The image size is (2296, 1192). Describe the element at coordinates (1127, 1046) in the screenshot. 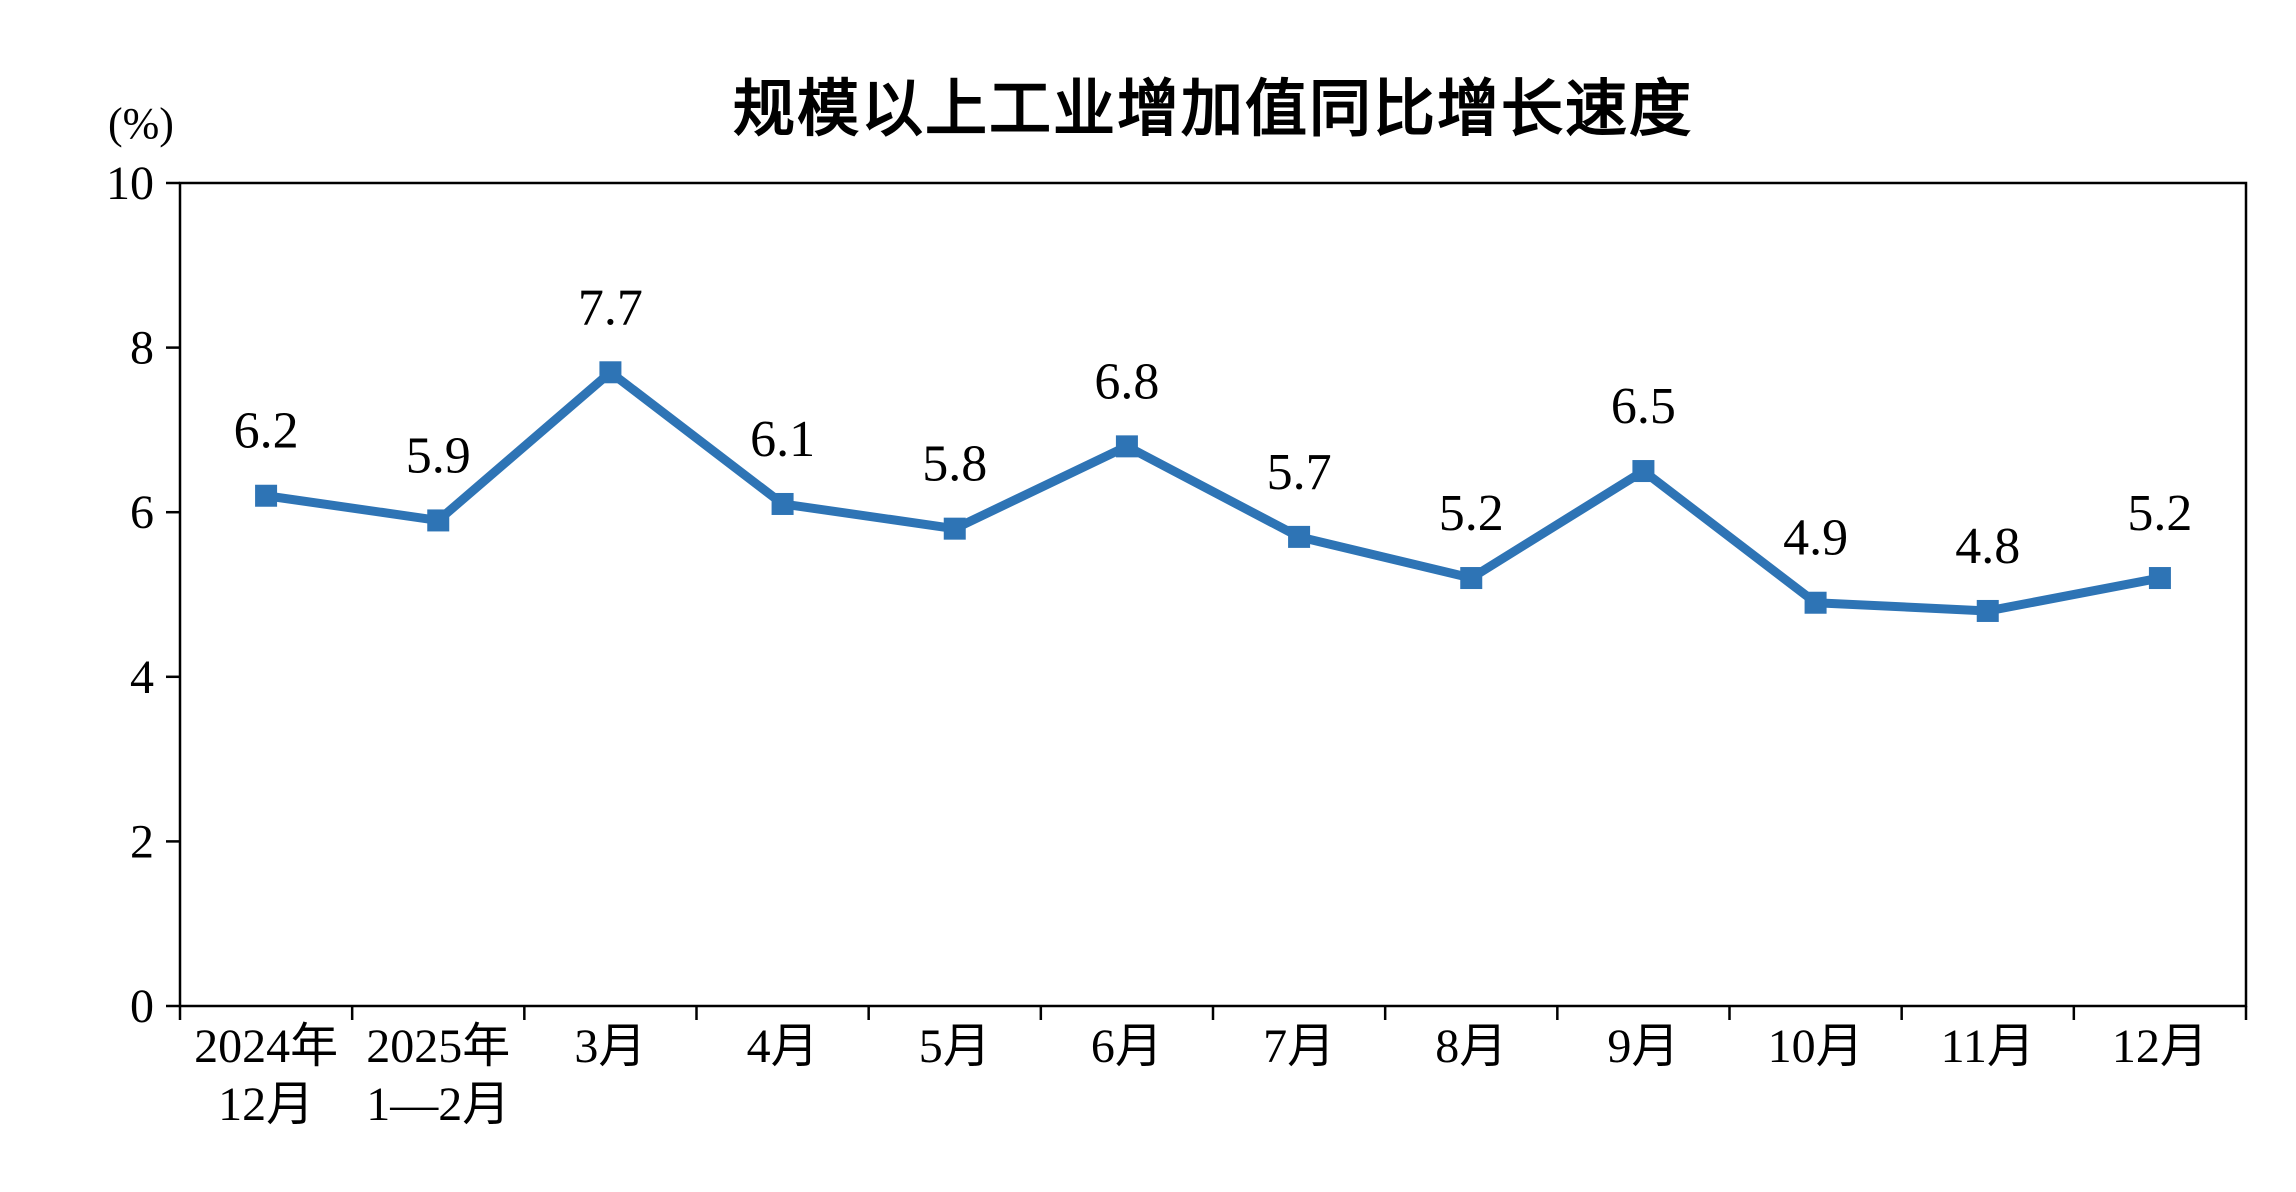

I see `x-tick-label: 6月` at that location.